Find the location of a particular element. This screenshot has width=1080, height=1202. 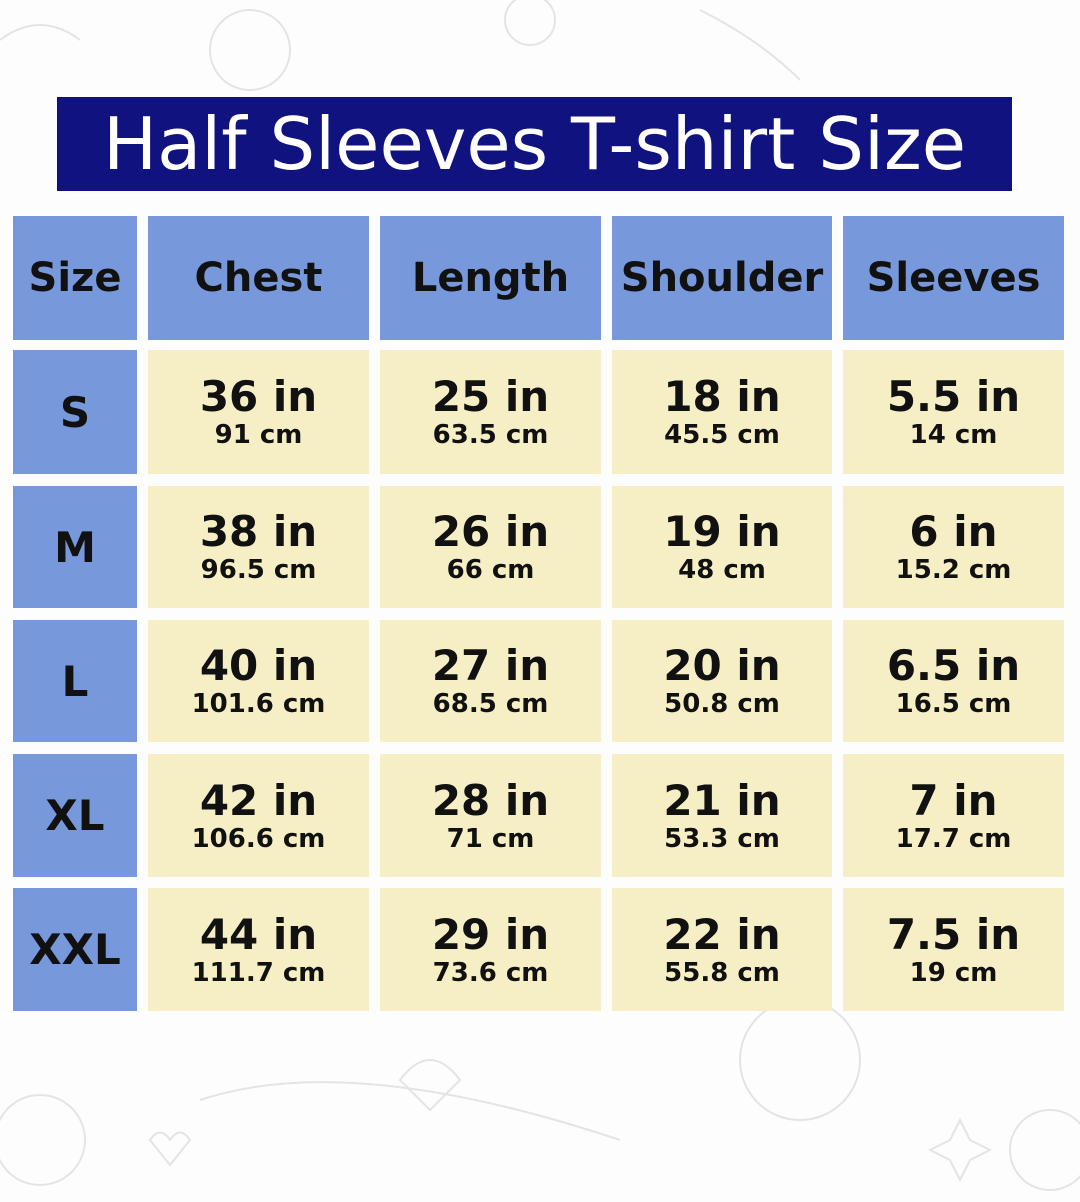

inches-value: 38 in is located at coordinates (258, 531).